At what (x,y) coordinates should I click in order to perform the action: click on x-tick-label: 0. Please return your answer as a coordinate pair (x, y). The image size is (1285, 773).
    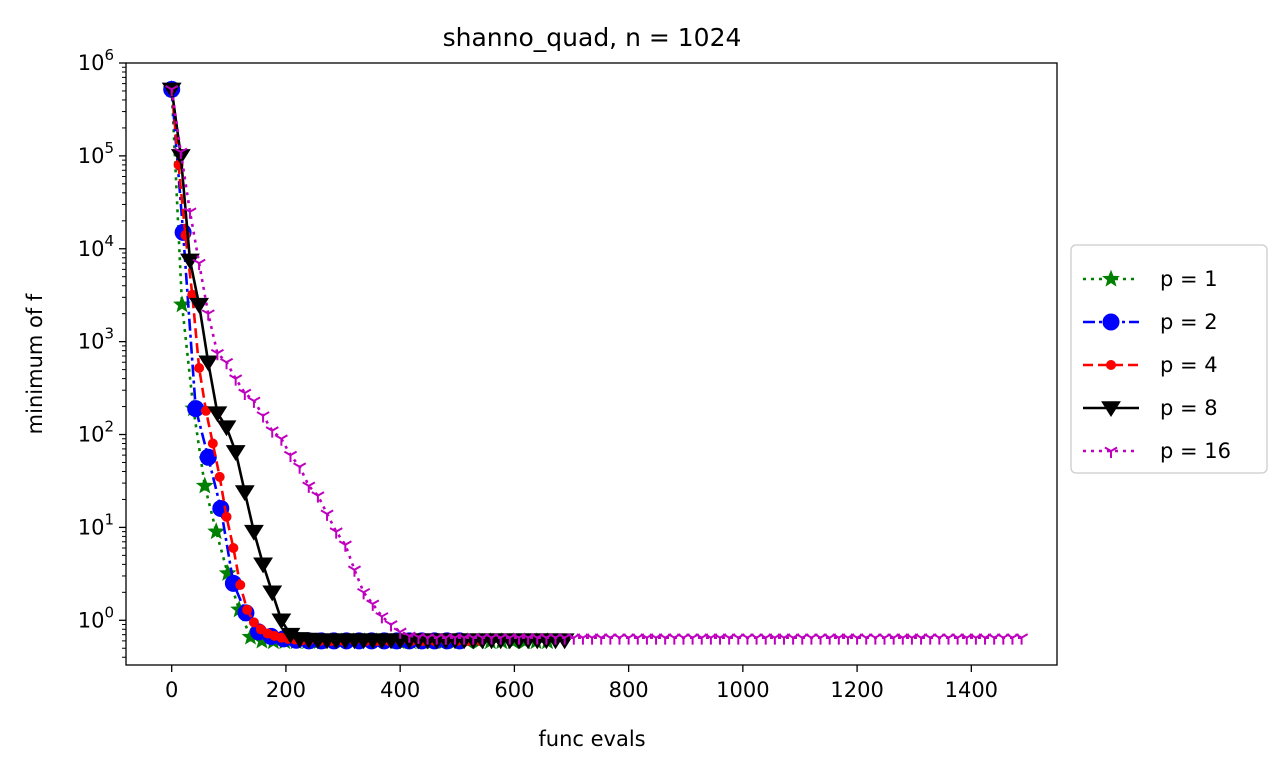
    Looking at the image, I should click on (171, 690).